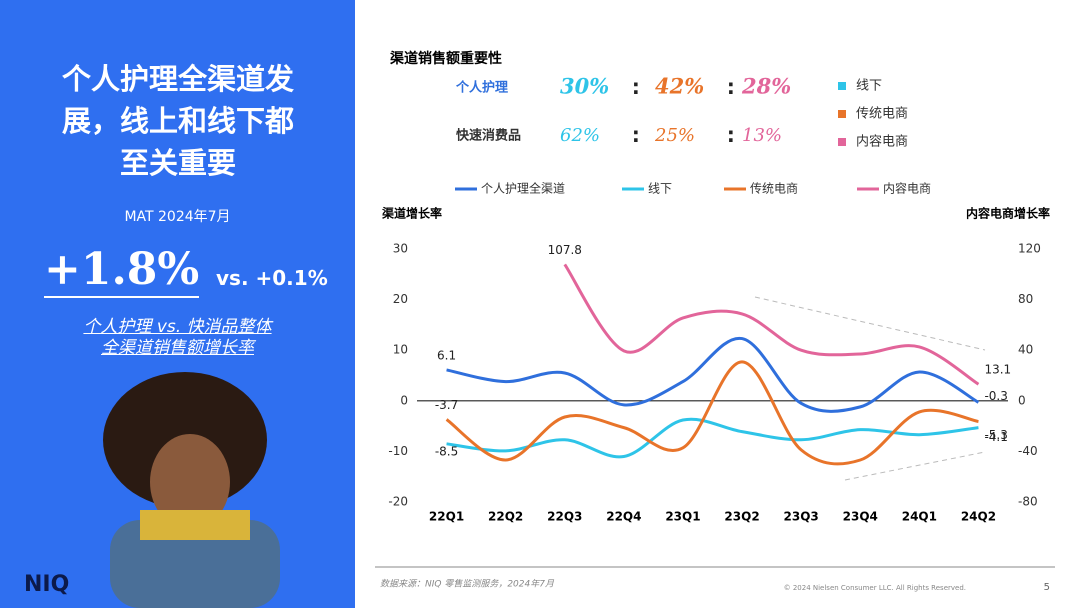  I want to click on jacket, so click(195, 564).